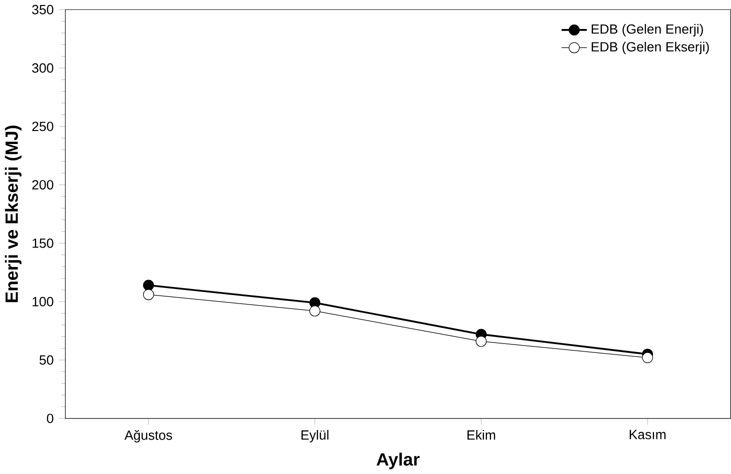  I want to click on y-tick-label: 150, so click(43, 243).